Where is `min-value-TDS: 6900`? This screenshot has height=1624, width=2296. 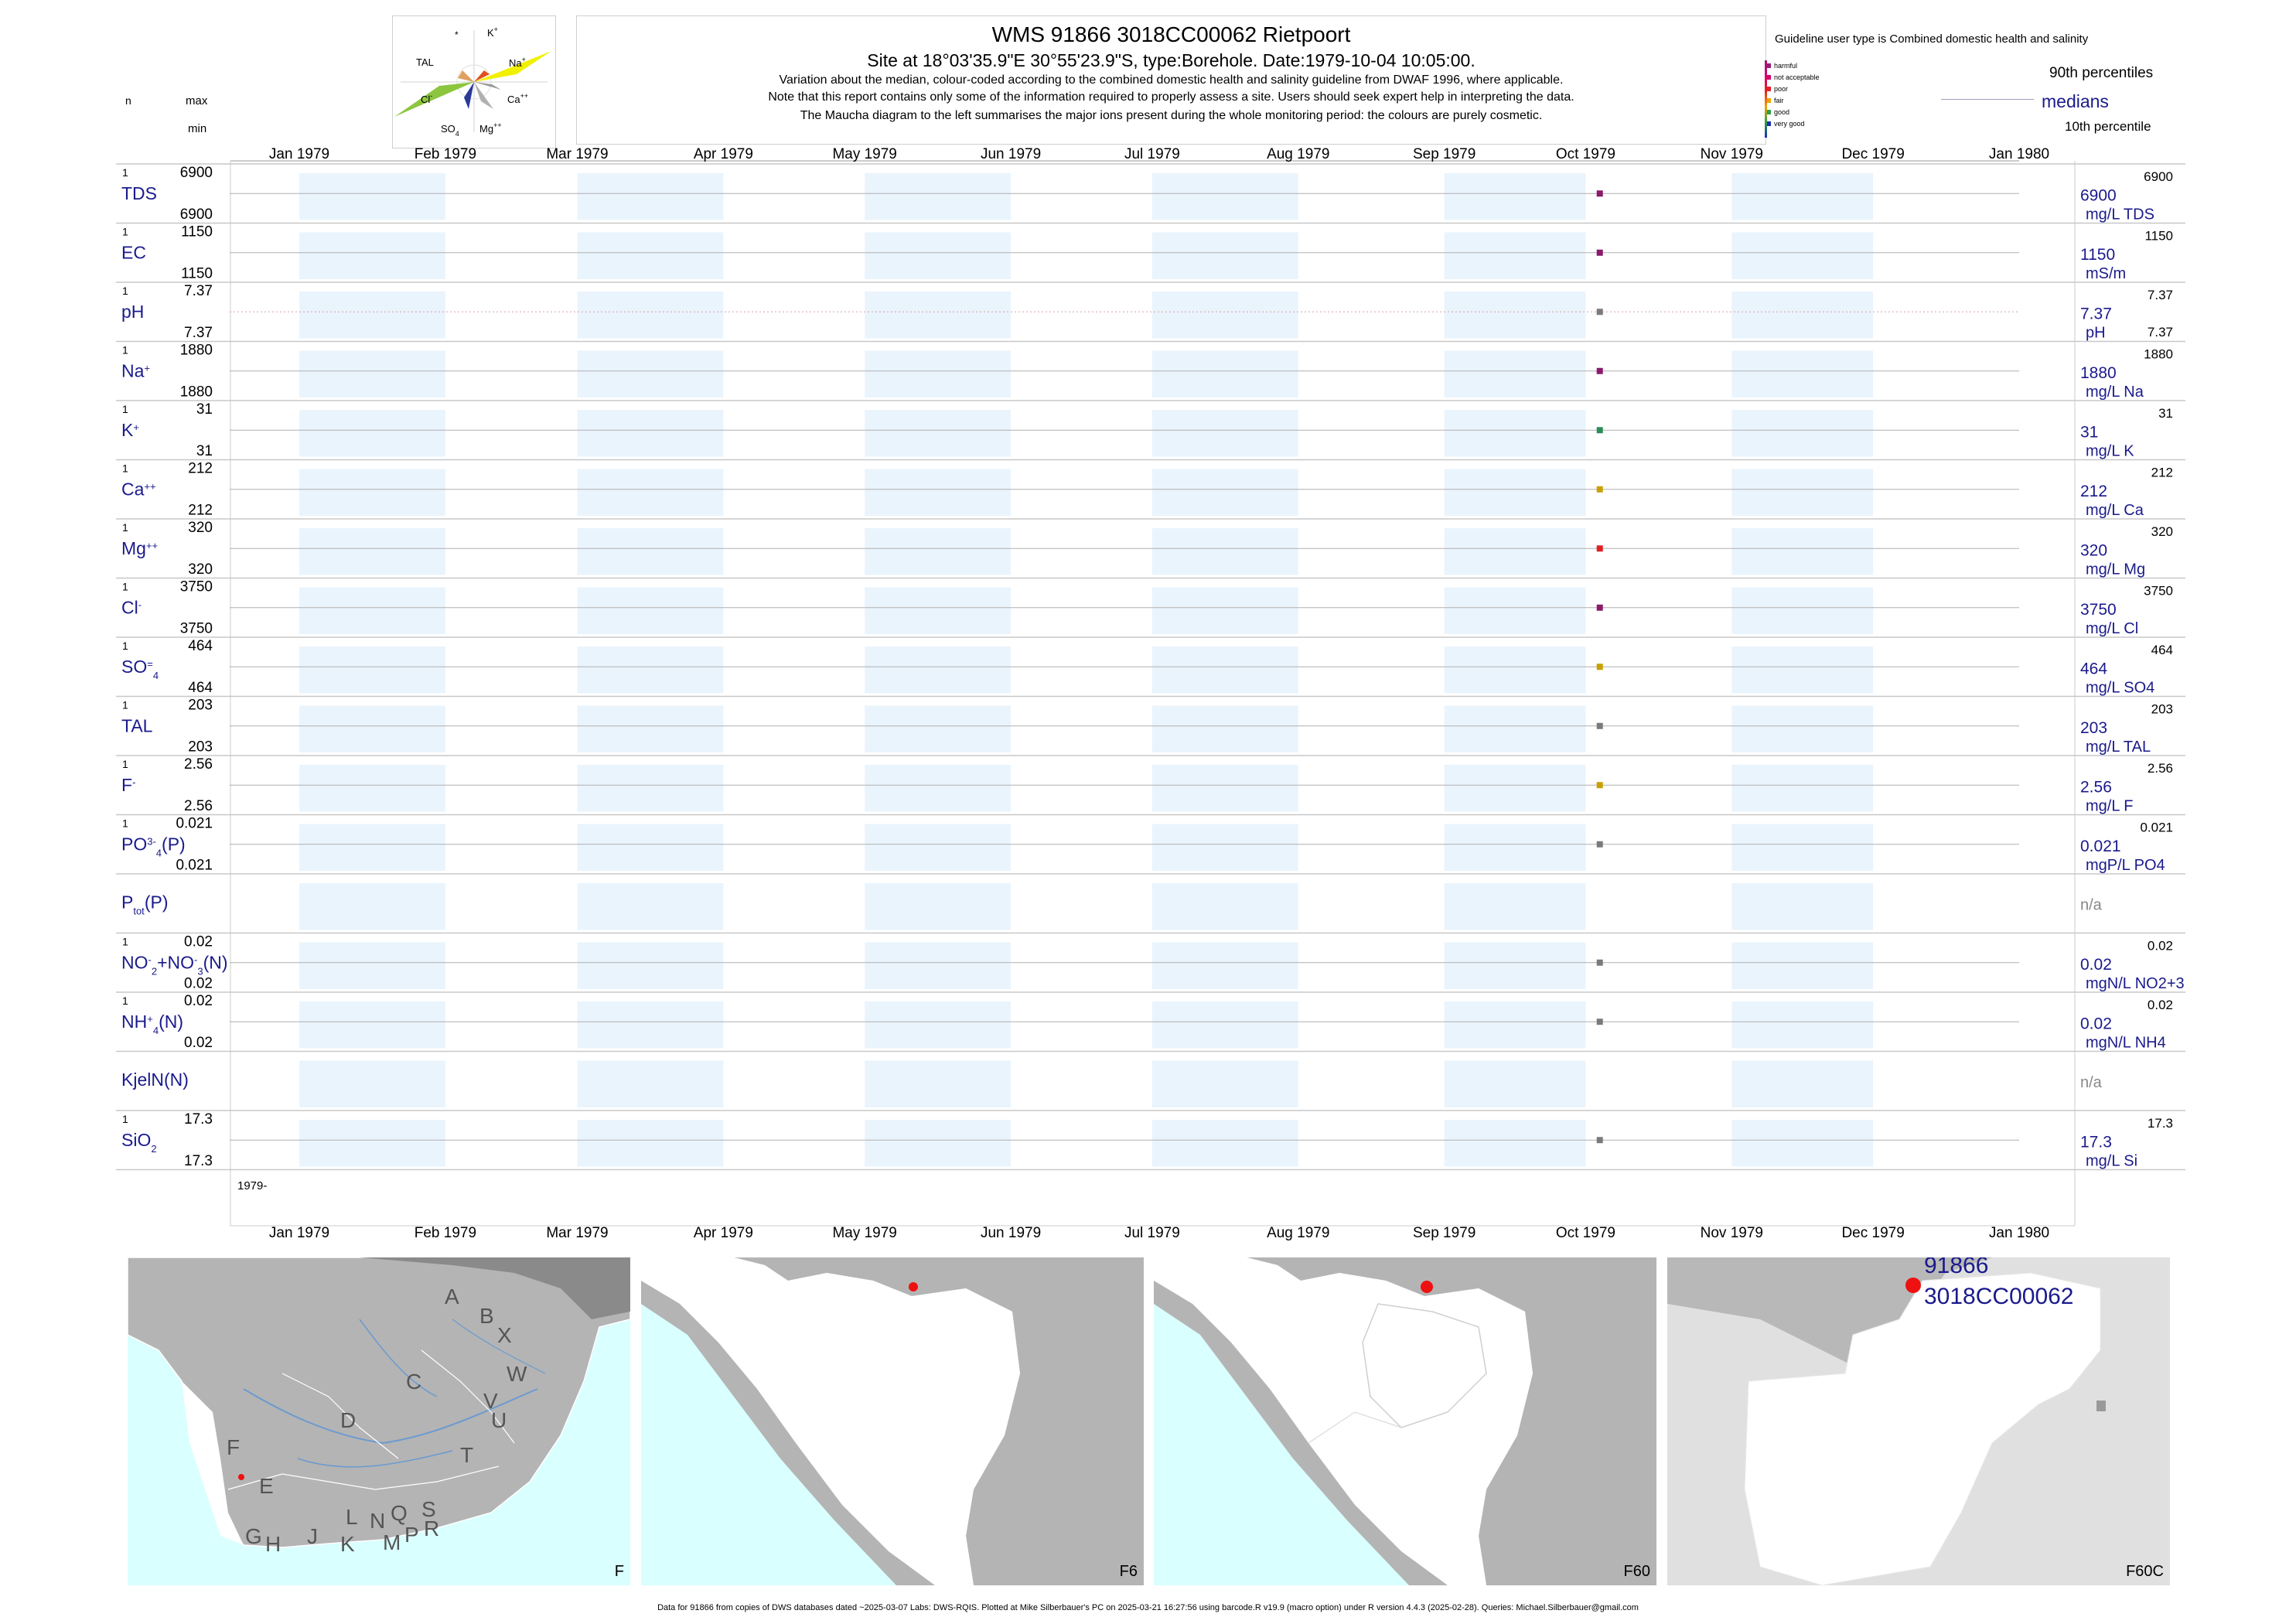 min-value-TDS: 6900 is located at coordinates (196, 215).